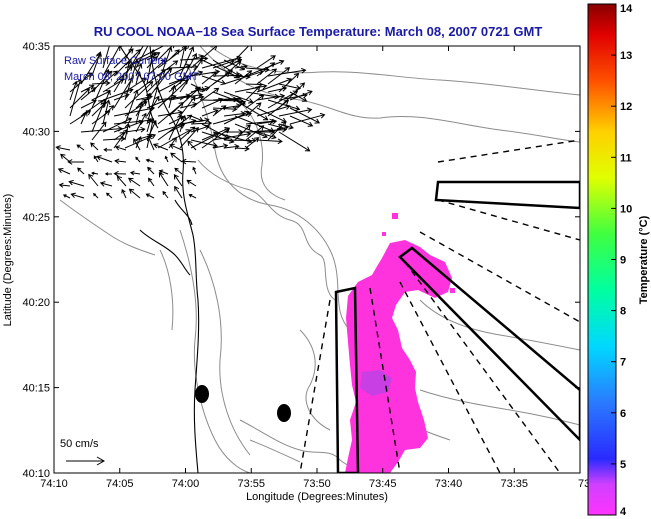  I want to click on y-axis-label: Latitude (Degrees:Minutes), so click(8, 260).